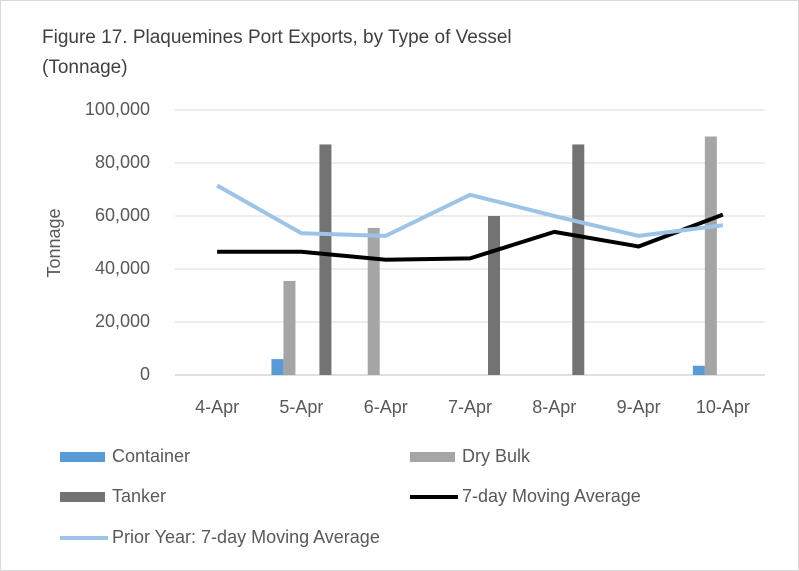  Describe the element at coordinates (639, 407) in the screenshot. I see `x-tick-label: 9-Apr` at that location.